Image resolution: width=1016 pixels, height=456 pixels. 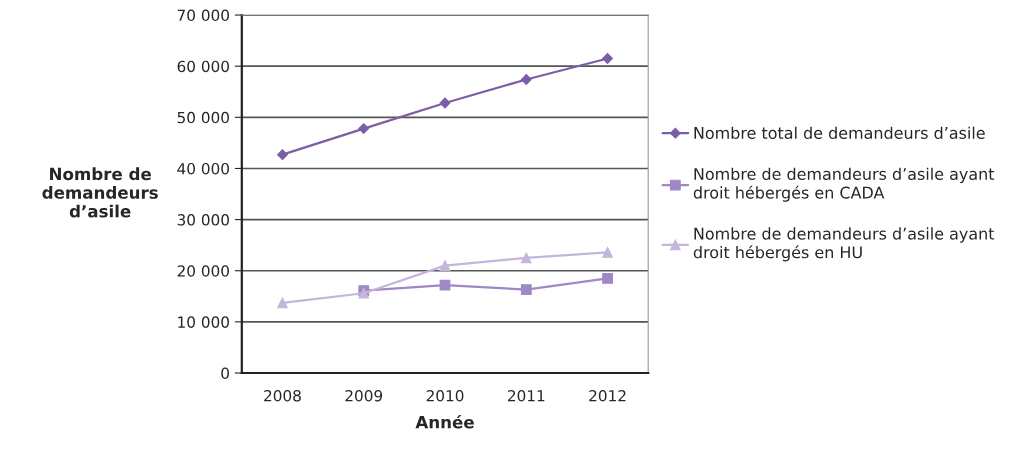 I want to click on legend-label: Nombre total de demandeurs d’asile, so click(x=839, y=132).